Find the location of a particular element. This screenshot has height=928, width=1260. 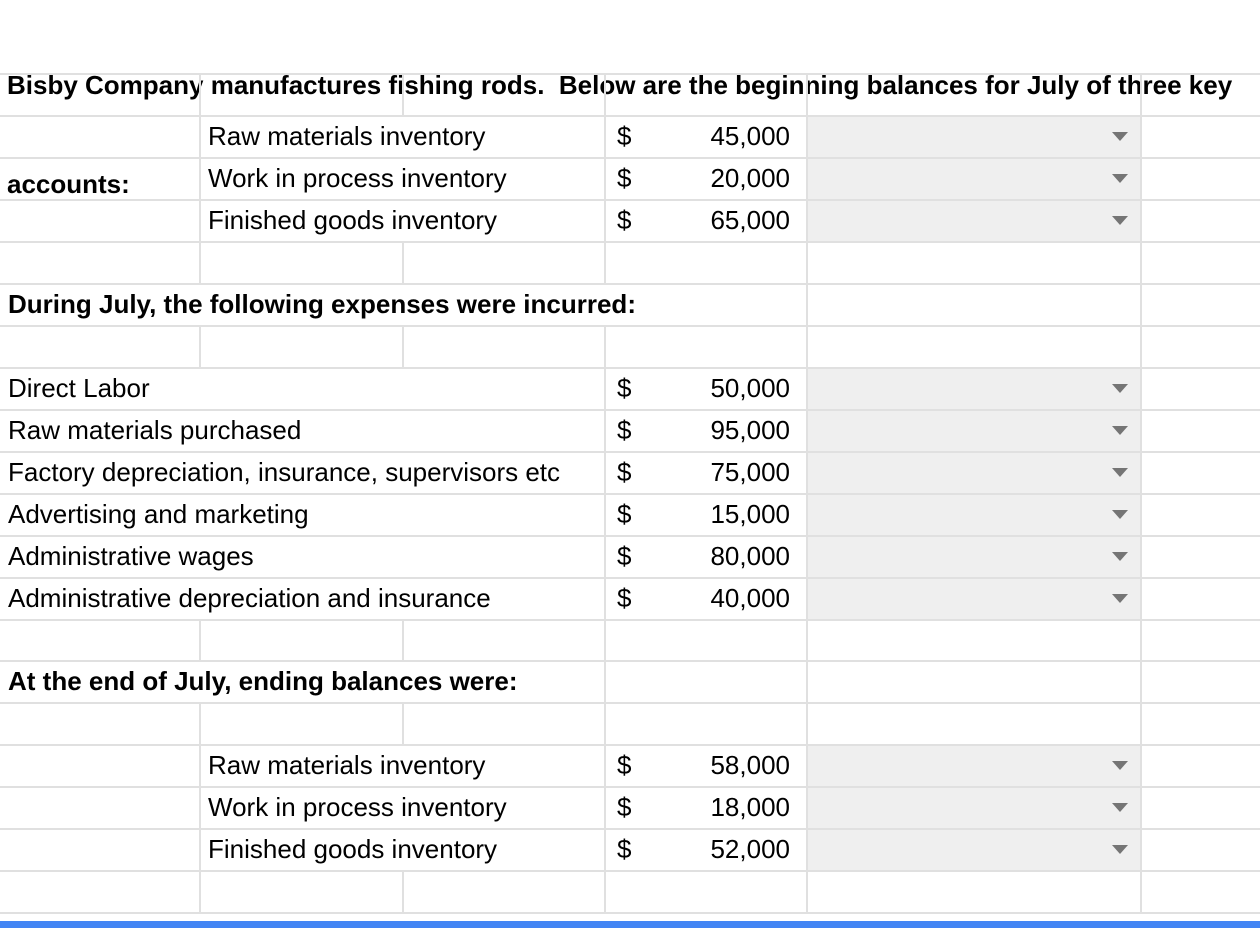

amount-value: 18,000 is located at coordinates (750, 806).